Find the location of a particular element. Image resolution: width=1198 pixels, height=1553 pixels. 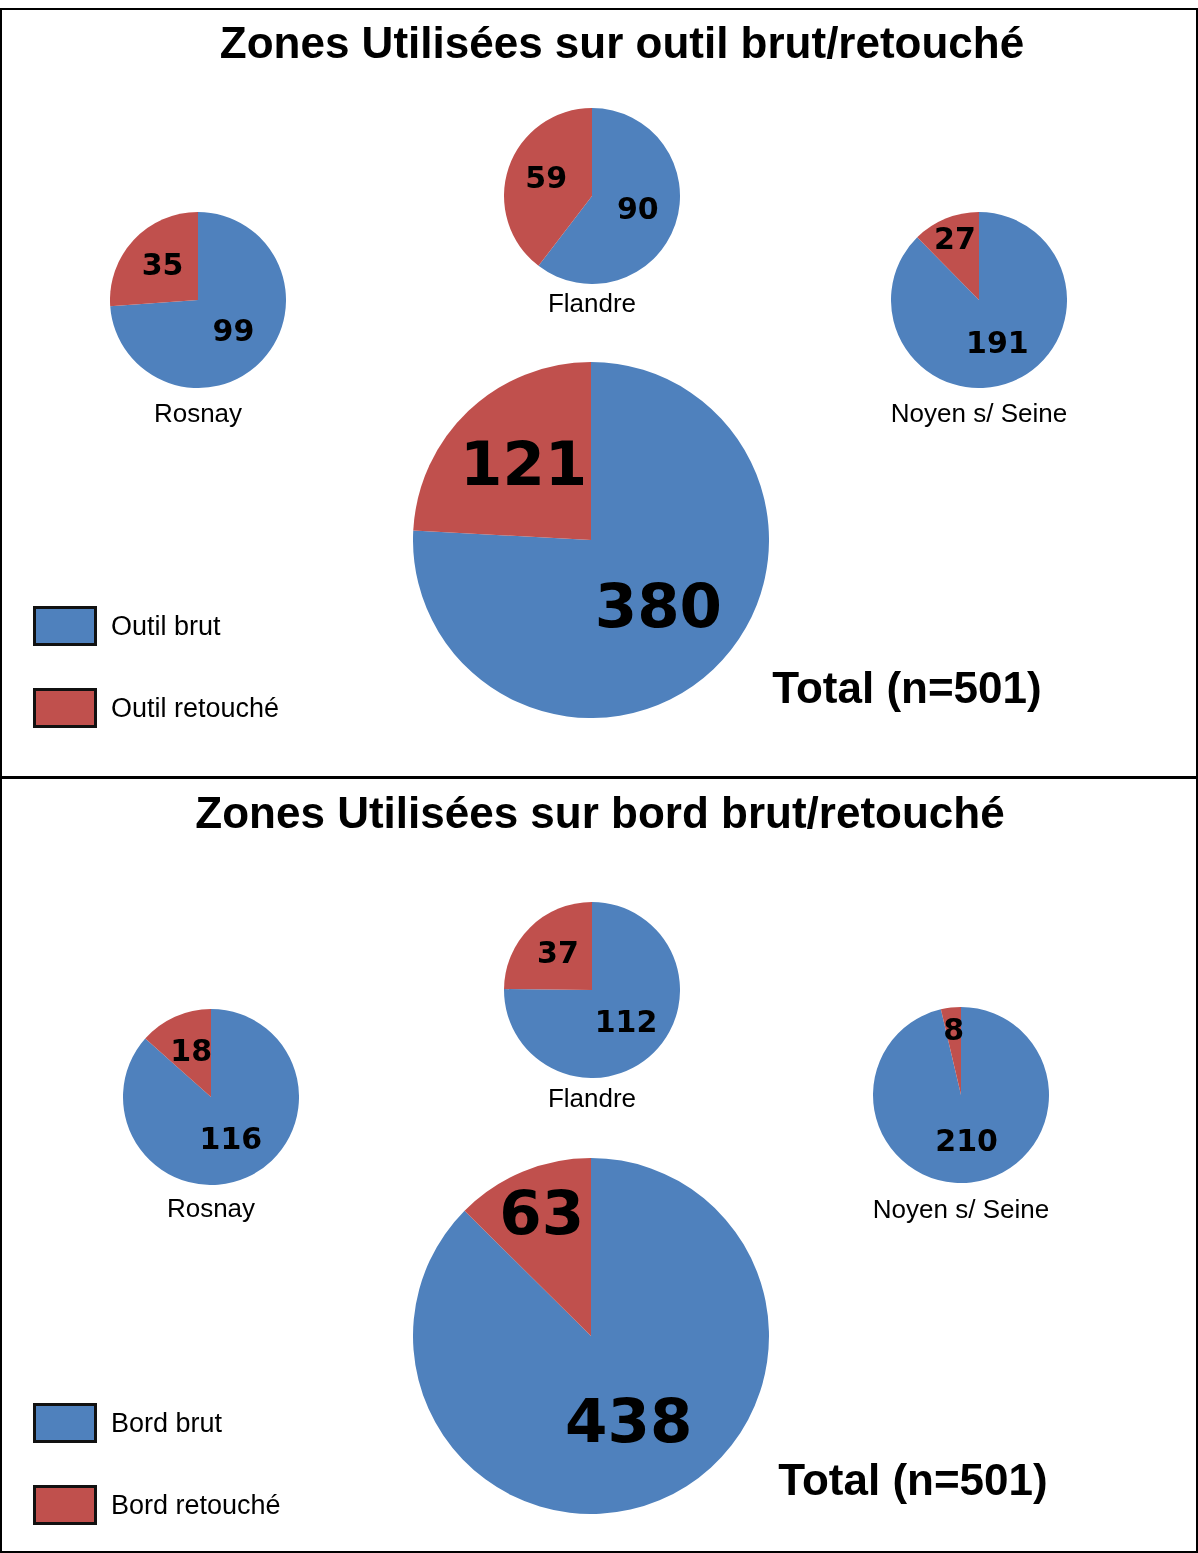

data-label: 380 is located at coordinates (658, 605).